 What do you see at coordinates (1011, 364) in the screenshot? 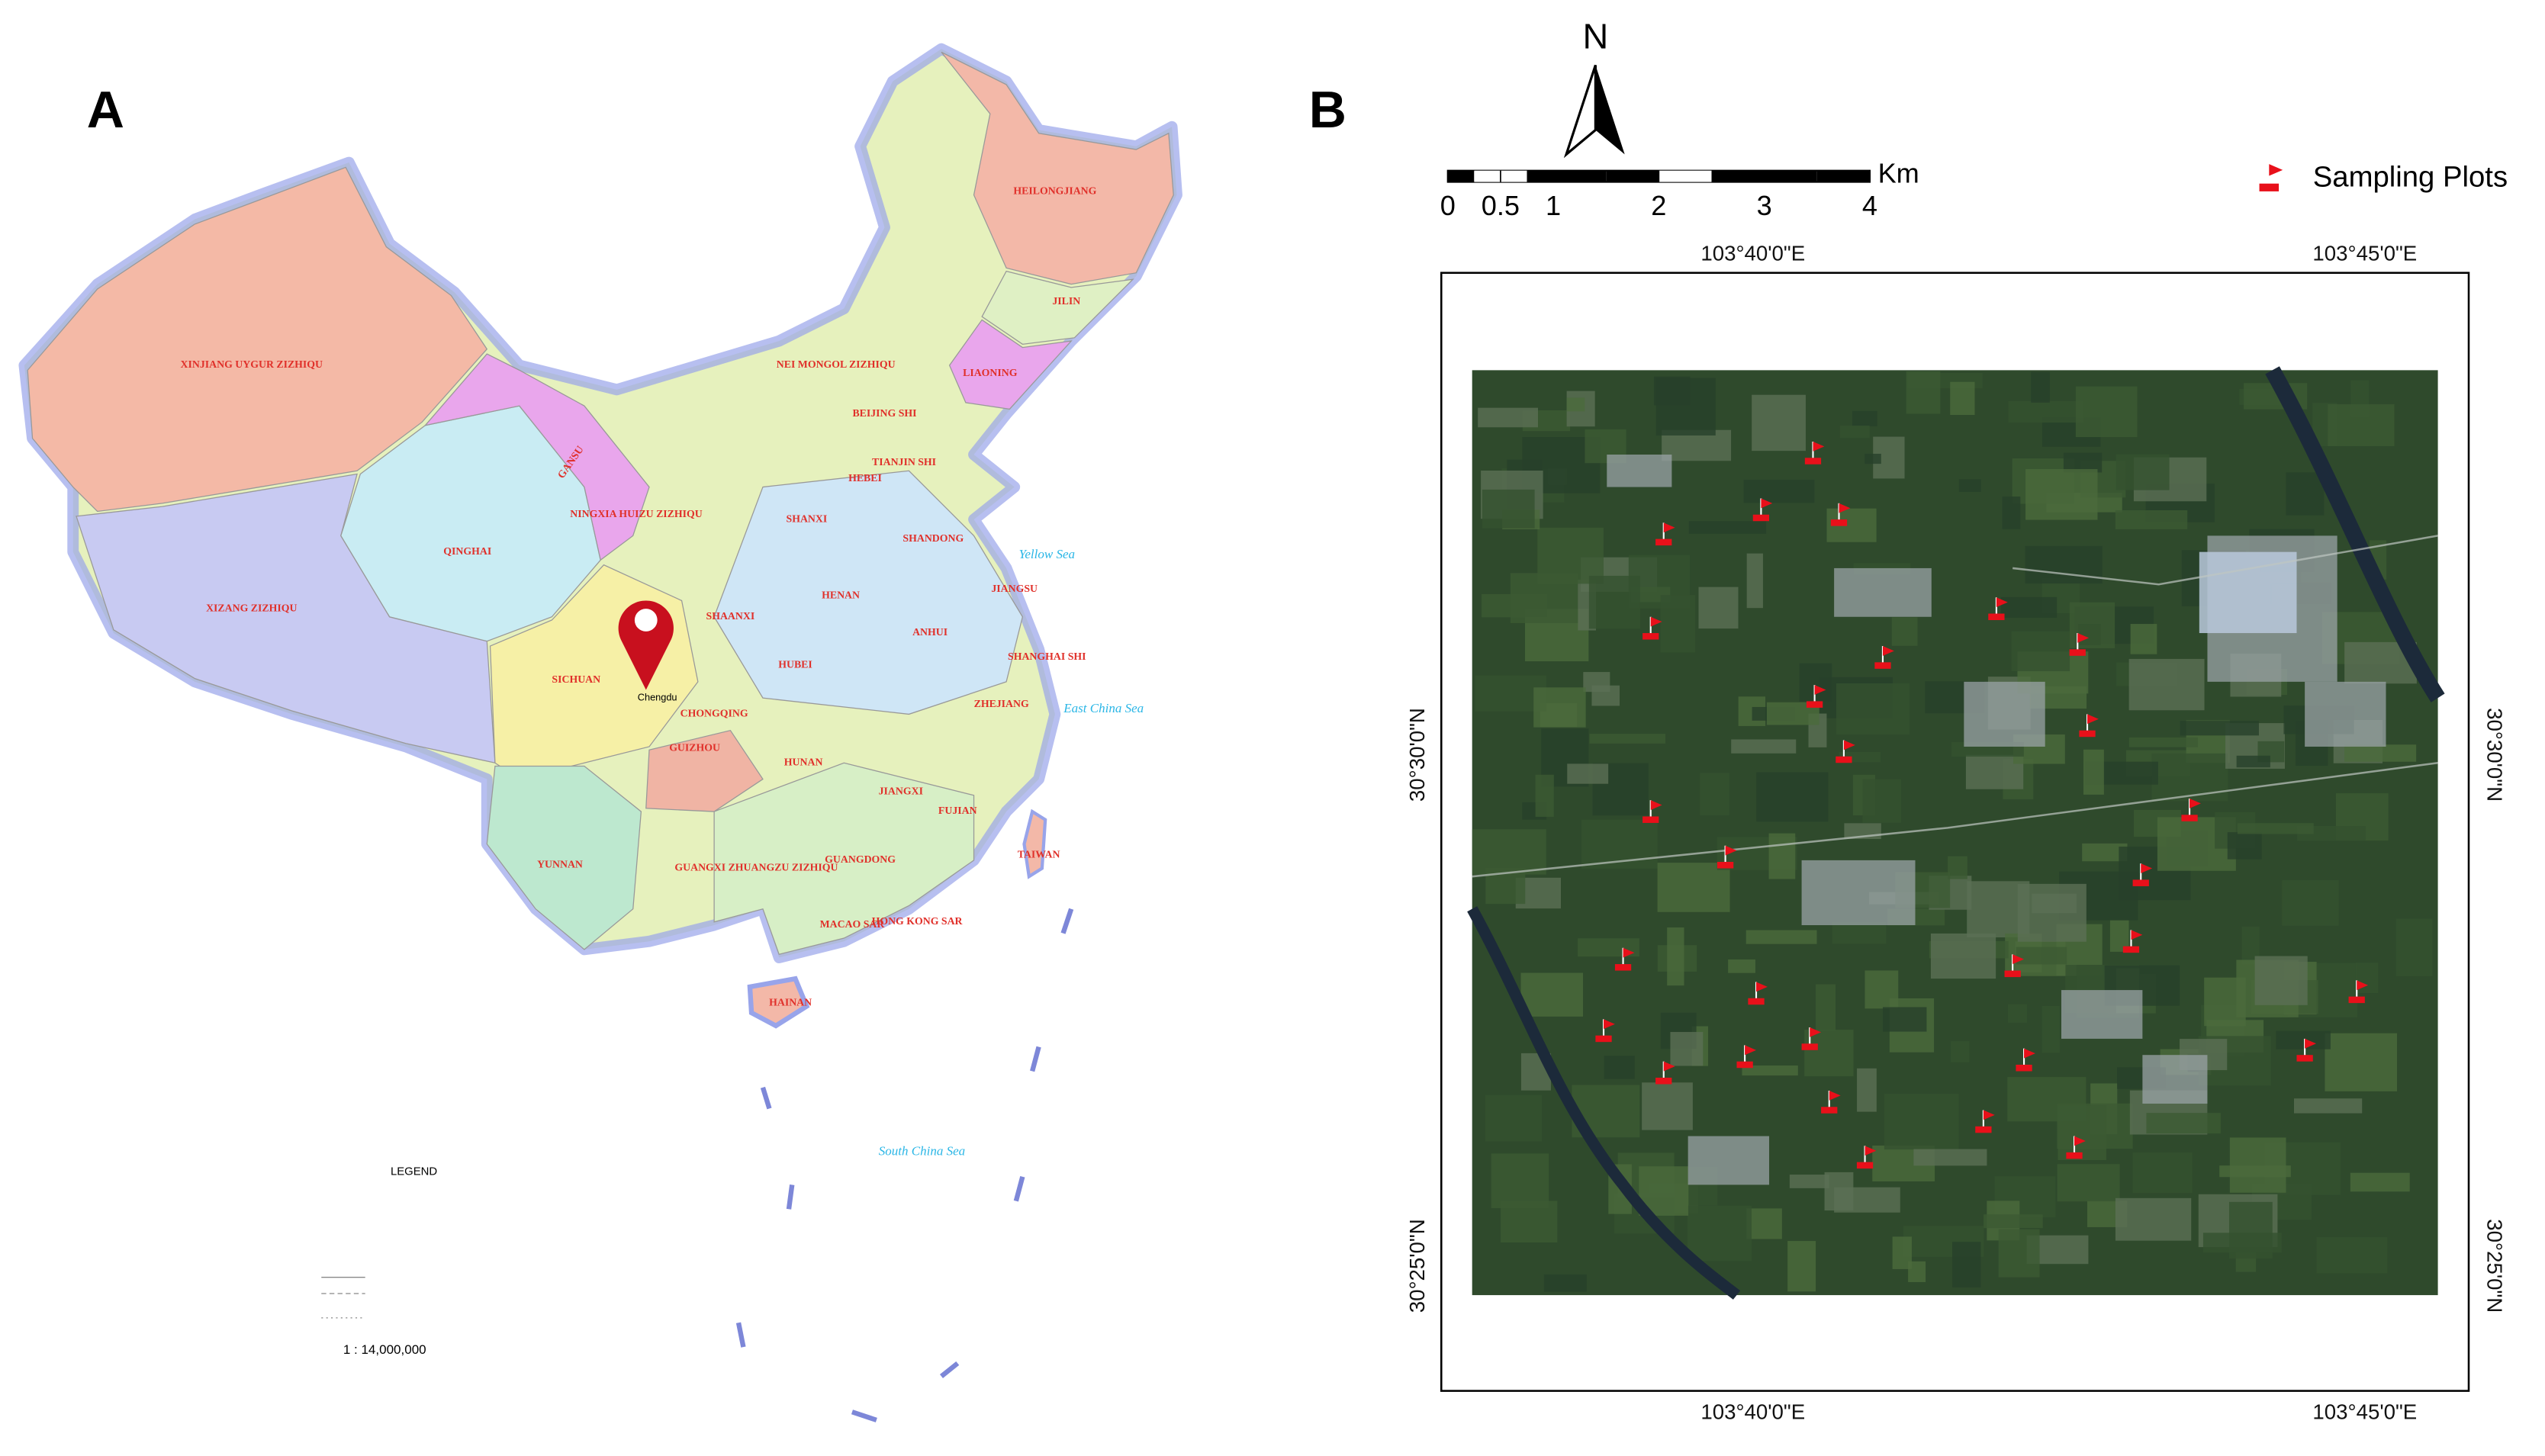
I see `region-liaoning` at bounding box center [1011, 364].